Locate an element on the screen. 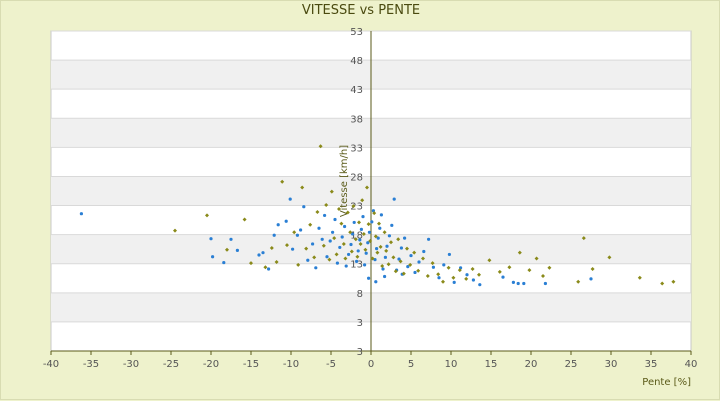 The image size is (720, 401). y-tick-label: 53 is located at coordinates (356, 32).